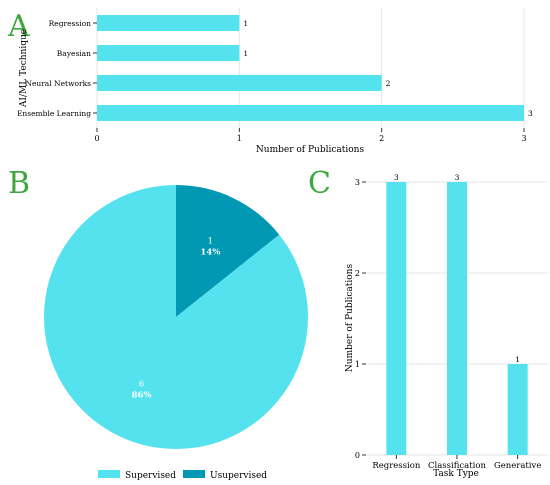 The height and width of the screenshot is (485, 550). What do you see at coordinates (239, 138) in the screenshot?
I see `chart-a-tick-label: 1` at bounding box center [239, 138].